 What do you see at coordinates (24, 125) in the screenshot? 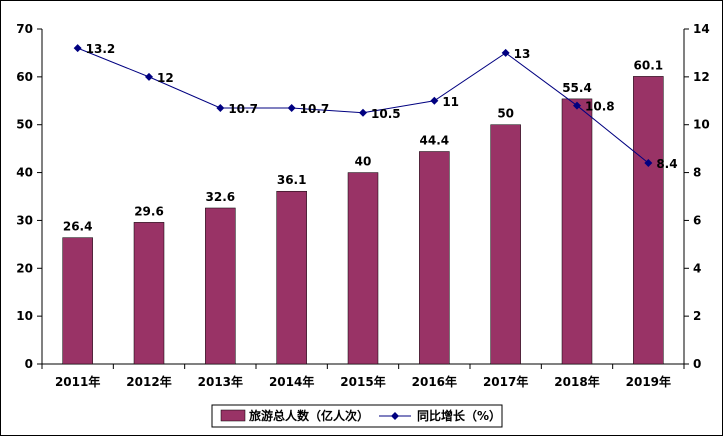
I see `y-tick-label-left: 50` at bounding box center [24, 125].